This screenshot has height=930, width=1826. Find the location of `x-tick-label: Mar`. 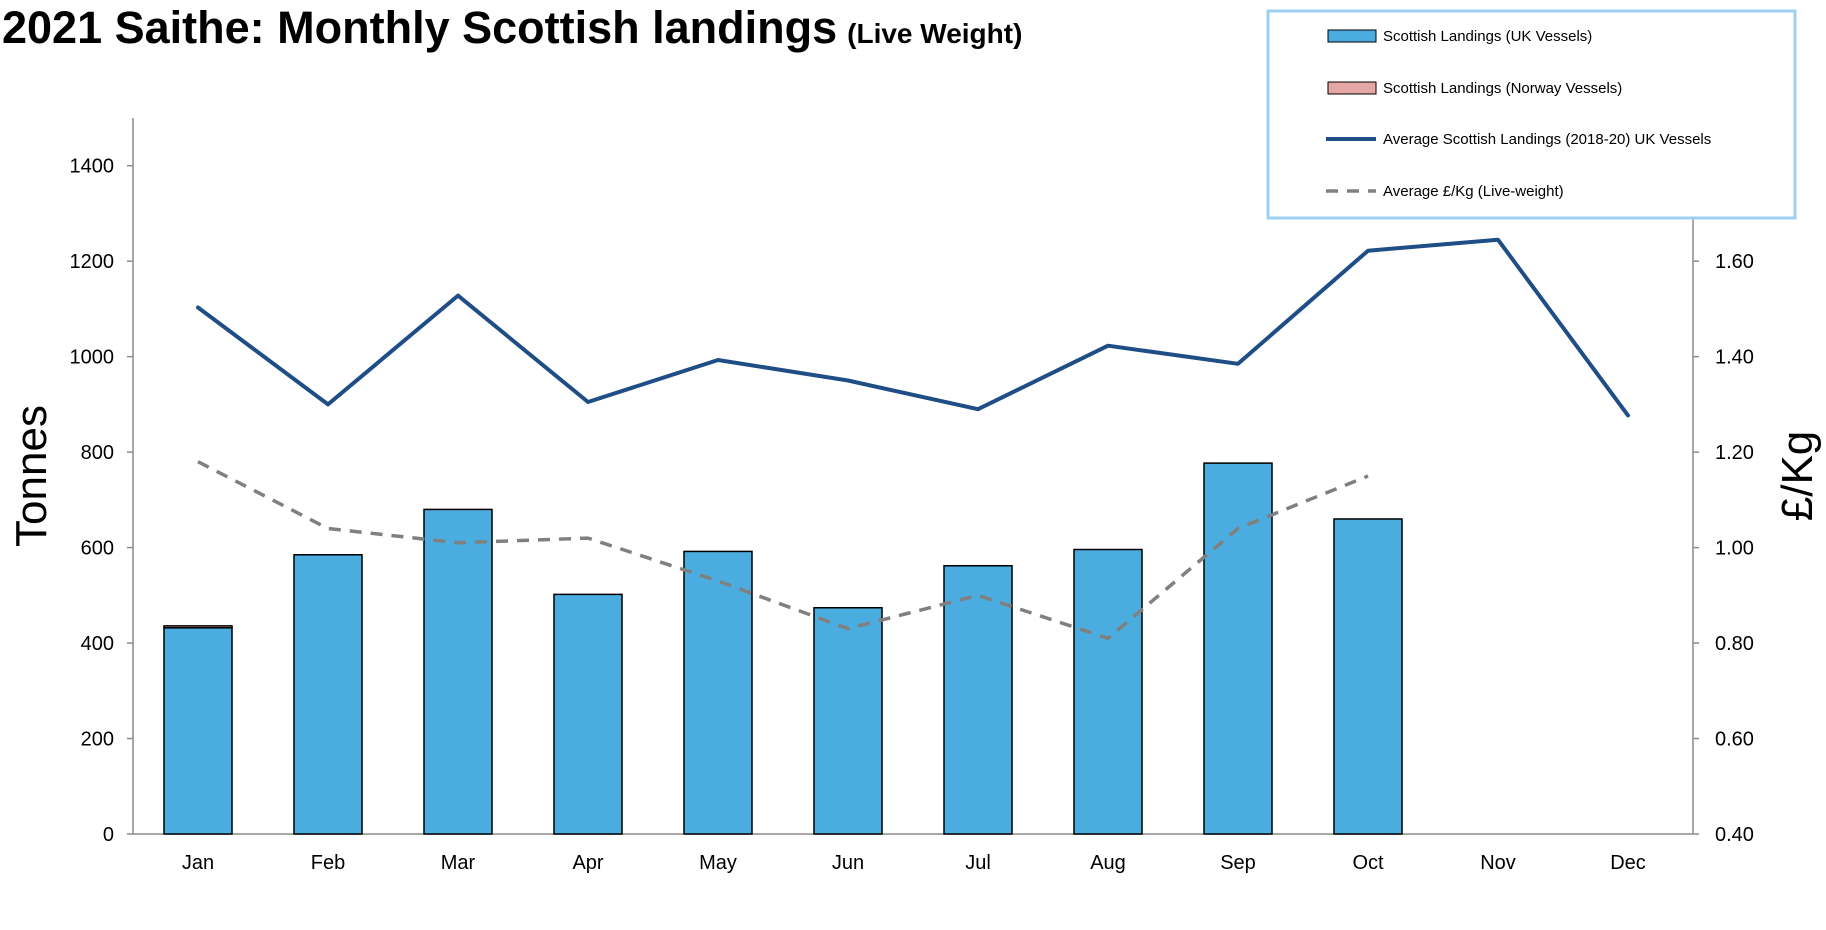

x-tick-label: Mar is located at coordinates (458, 863).